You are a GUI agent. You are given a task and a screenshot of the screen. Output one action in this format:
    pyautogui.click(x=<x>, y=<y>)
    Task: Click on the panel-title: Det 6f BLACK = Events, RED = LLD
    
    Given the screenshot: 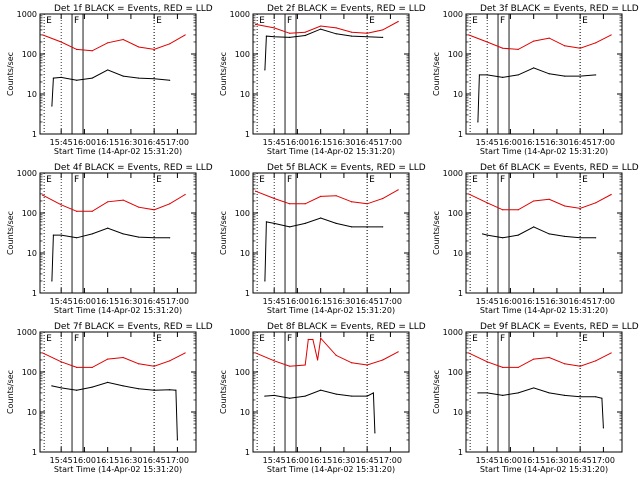 What is the action you would take?
    pyautogui.click(x=559, y=168)
    